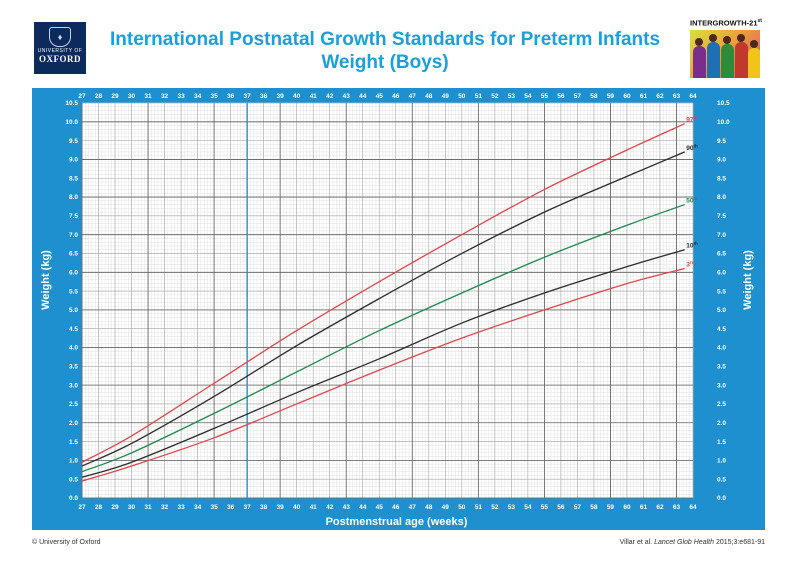 The width and height of the screenshot is (800, 565). Describe the element at coordinates (721, 461) in the screenshot. I see `y-tick-right-1.0: 1.0` at that location.